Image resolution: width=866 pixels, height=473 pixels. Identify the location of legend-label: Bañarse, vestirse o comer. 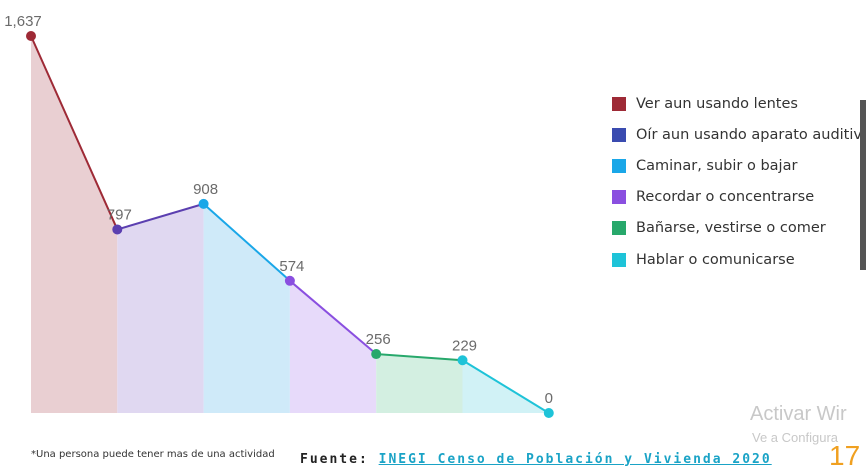
(731, 228).